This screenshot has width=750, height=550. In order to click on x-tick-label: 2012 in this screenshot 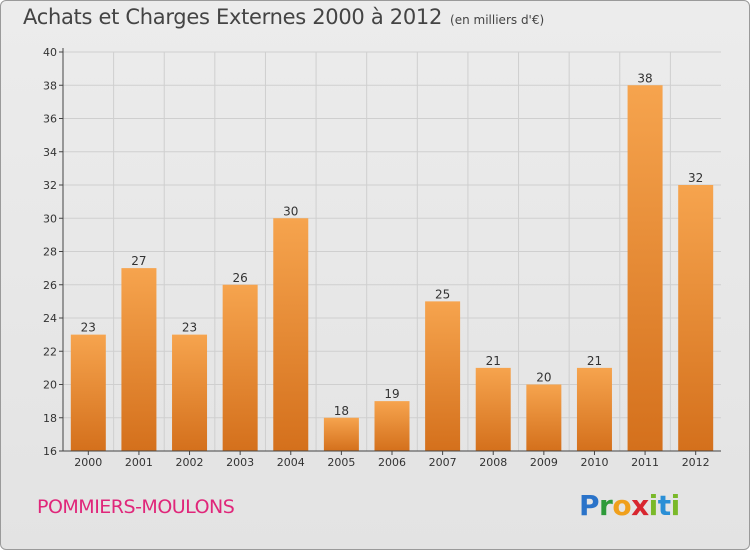, I will do `click(696, 462)`.